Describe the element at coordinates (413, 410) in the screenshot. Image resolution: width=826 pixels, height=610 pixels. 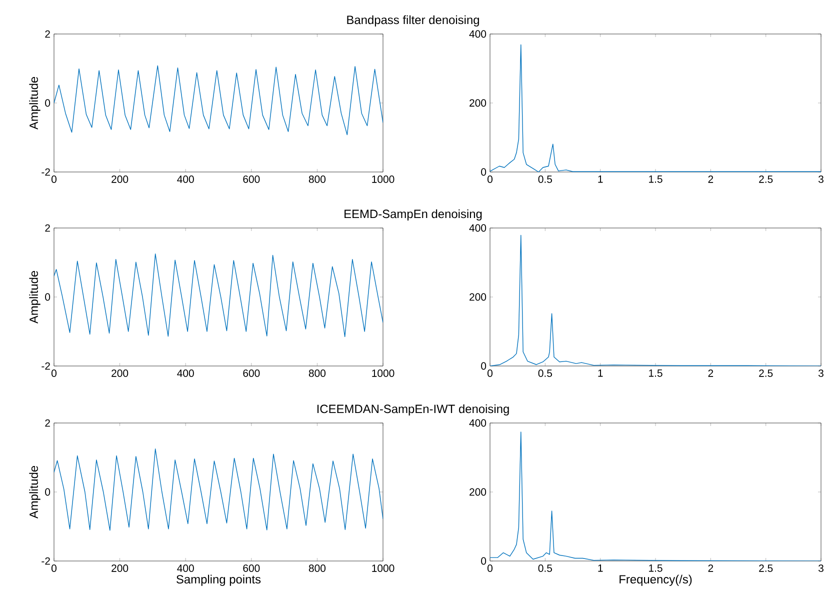
I see `text: ICEEMDAN-SampEn-IWT denoising` at that location.